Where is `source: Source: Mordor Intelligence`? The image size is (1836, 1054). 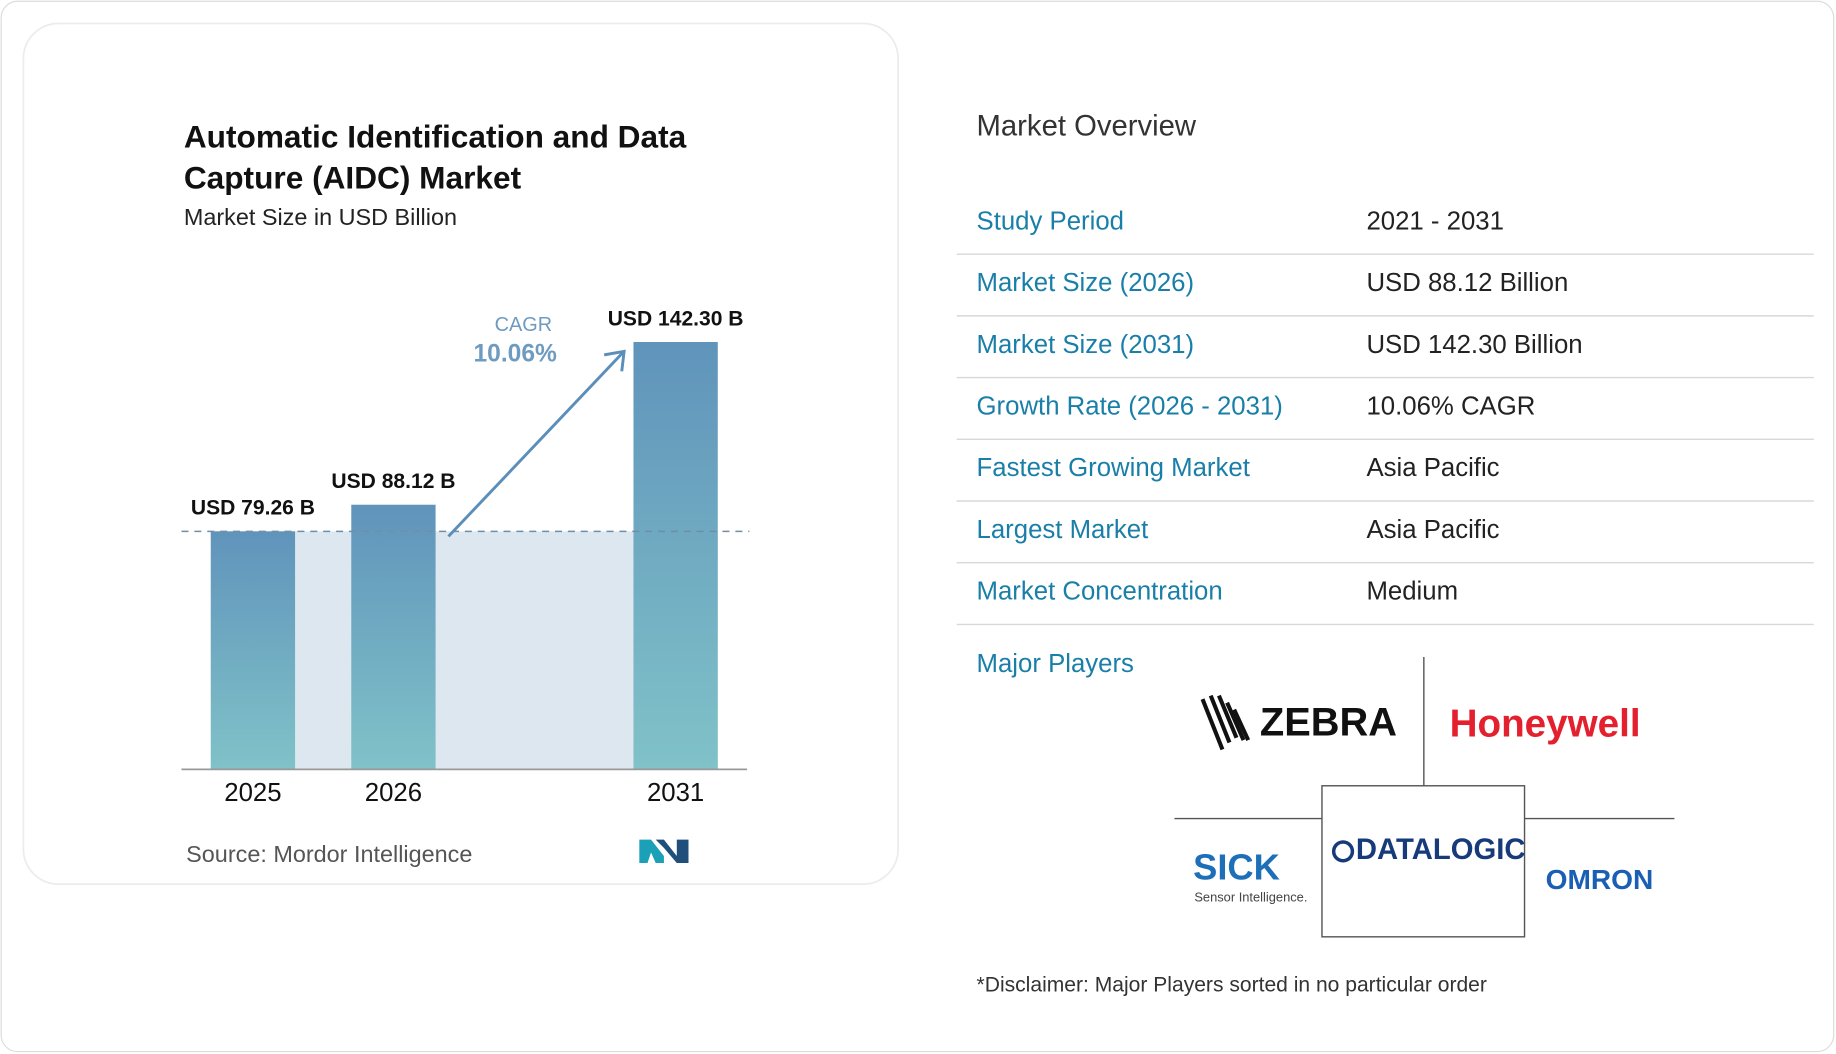
source: Source: Mordor Intelligence is located at coordinates (329, 854).